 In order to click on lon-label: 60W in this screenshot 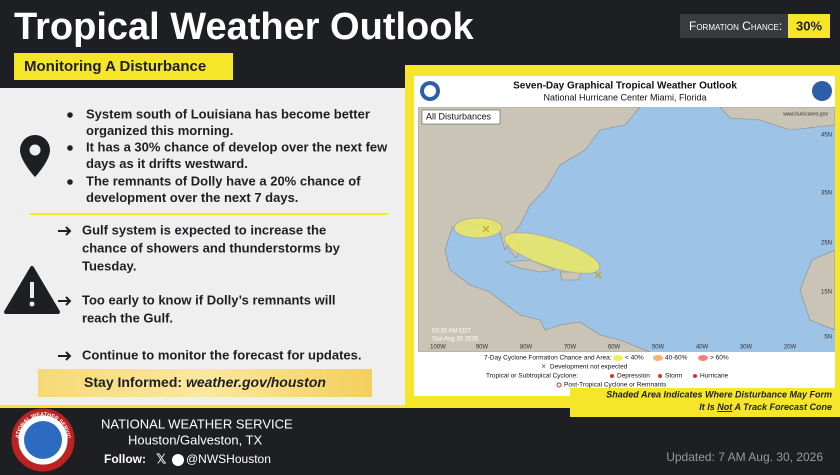, I will do `click(614, 348)`.